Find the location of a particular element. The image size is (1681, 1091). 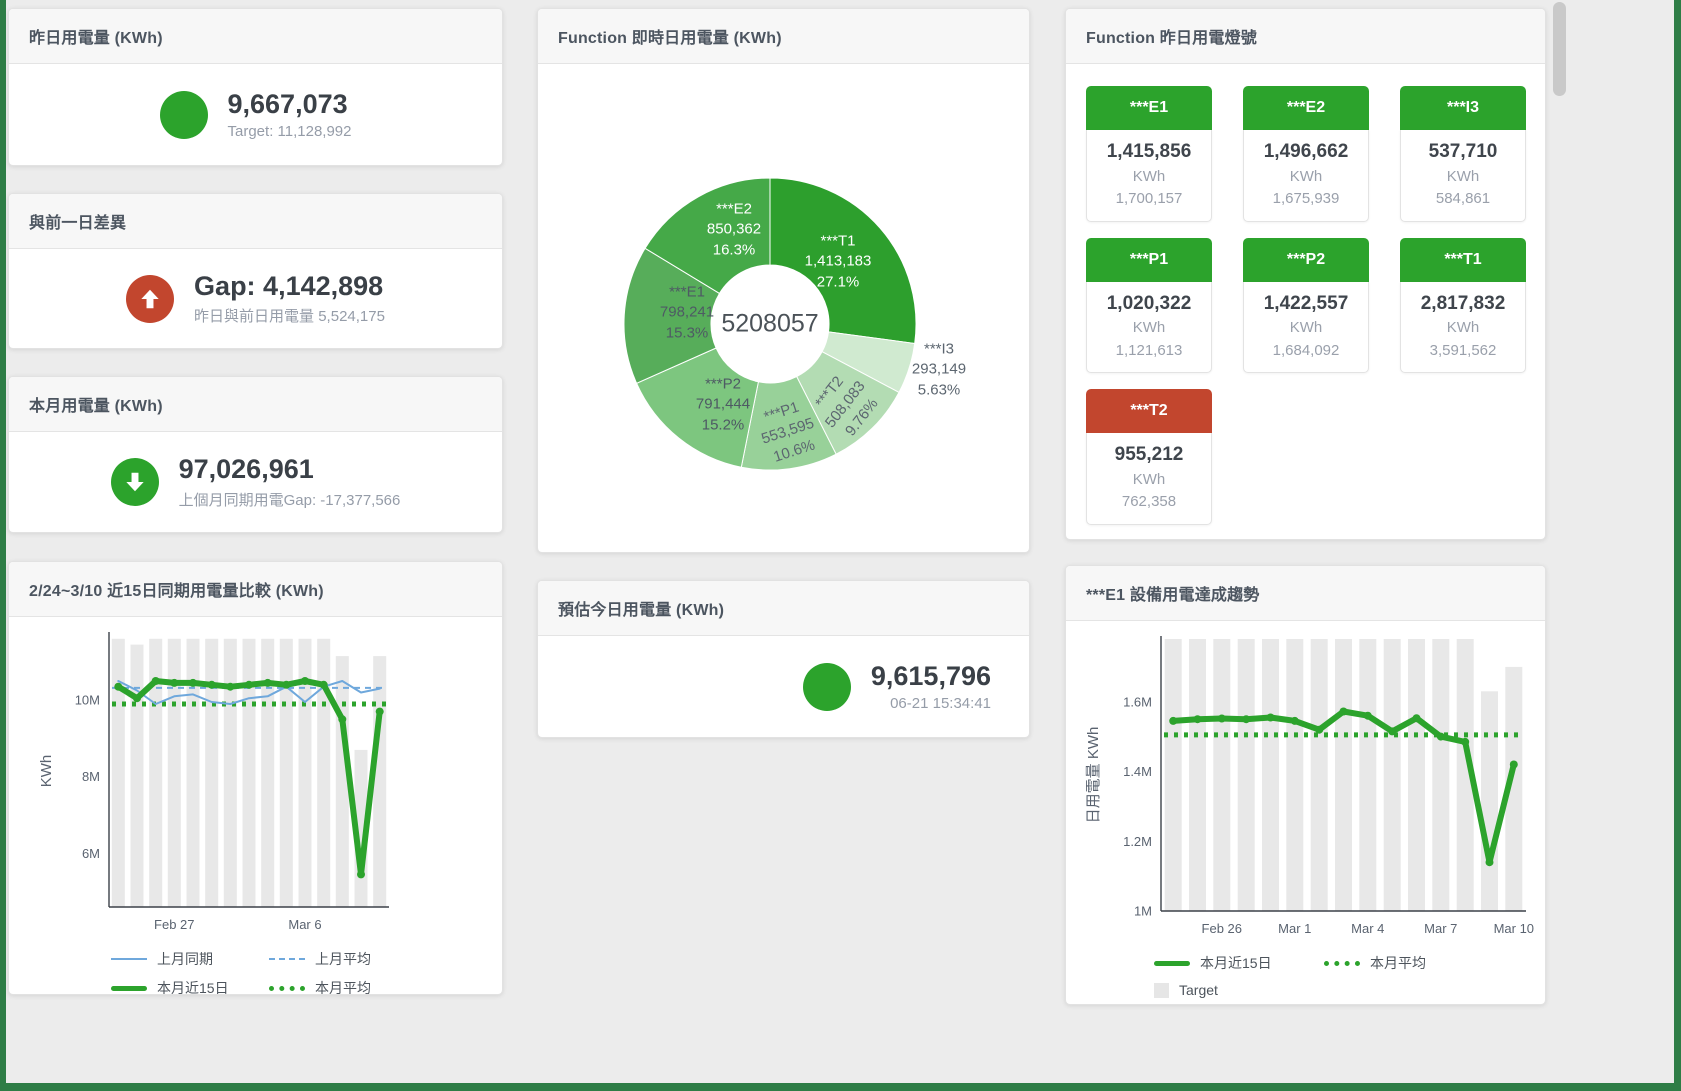

stat-body: 9,667,073 Target: 11,128,992 is located at coordinates (255, 114).